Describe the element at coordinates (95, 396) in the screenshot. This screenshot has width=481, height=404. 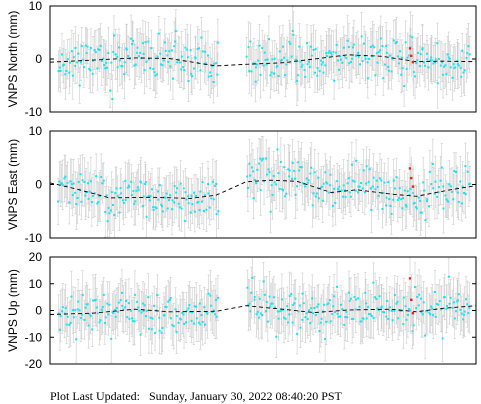
I see `last-updated-label: Plot Last Updated:` at that location.